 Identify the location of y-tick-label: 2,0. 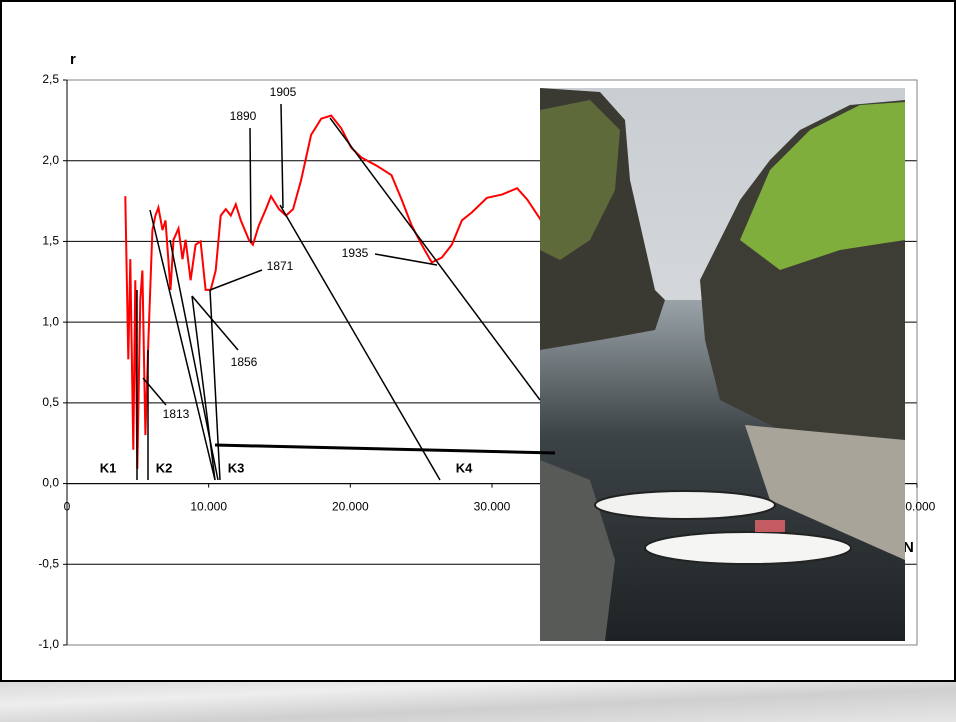
(50, 160).